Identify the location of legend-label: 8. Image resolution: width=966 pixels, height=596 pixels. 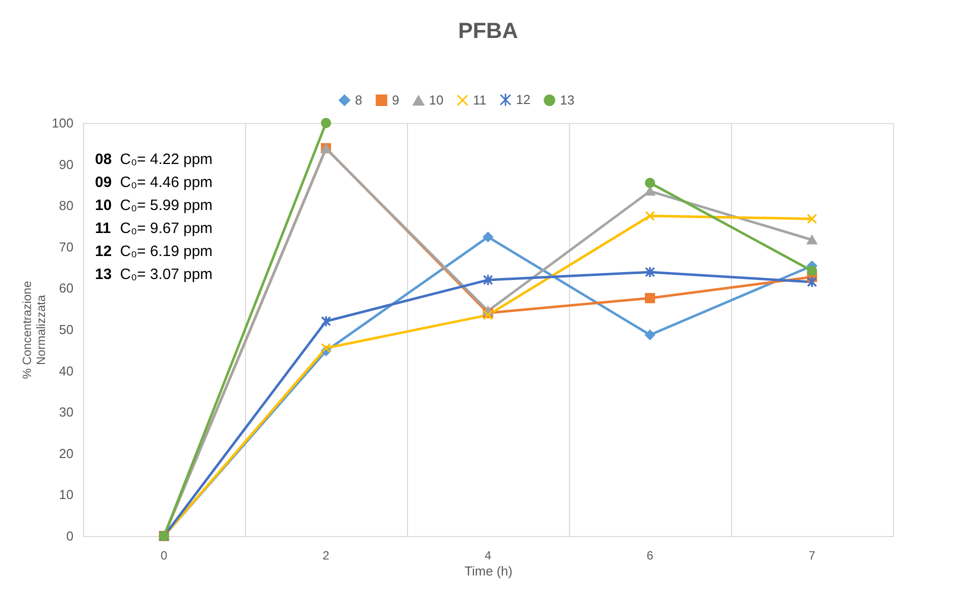
(358, 100).